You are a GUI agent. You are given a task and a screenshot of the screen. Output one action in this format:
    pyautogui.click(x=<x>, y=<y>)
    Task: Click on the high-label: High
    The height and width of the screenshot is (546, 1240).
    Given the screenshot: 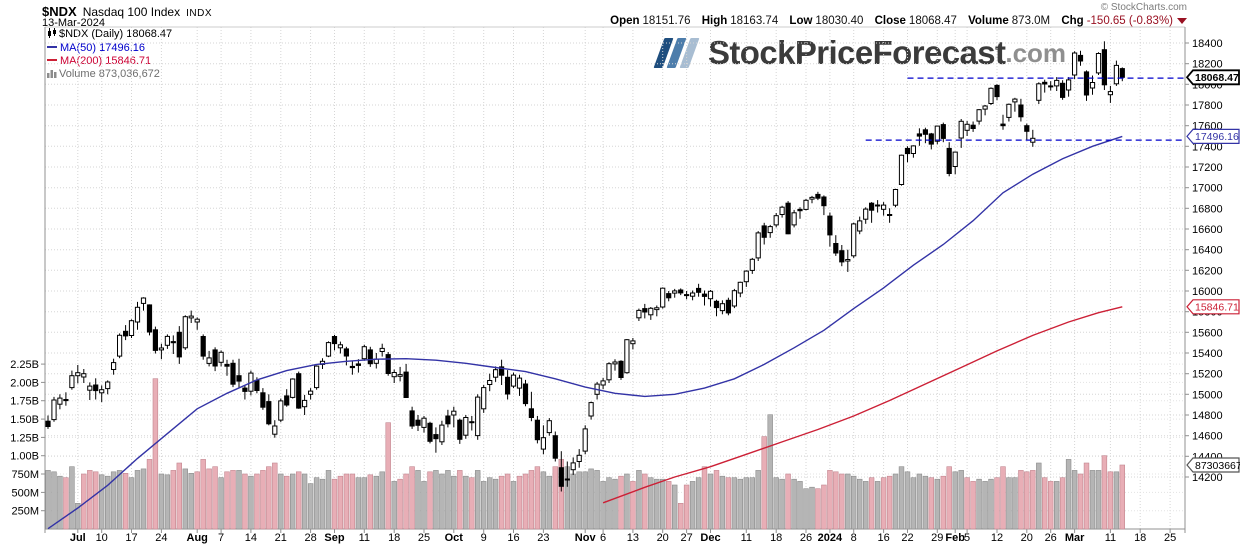 What is the action you would take?
    pyautogui.click(x=714, y=21)
    